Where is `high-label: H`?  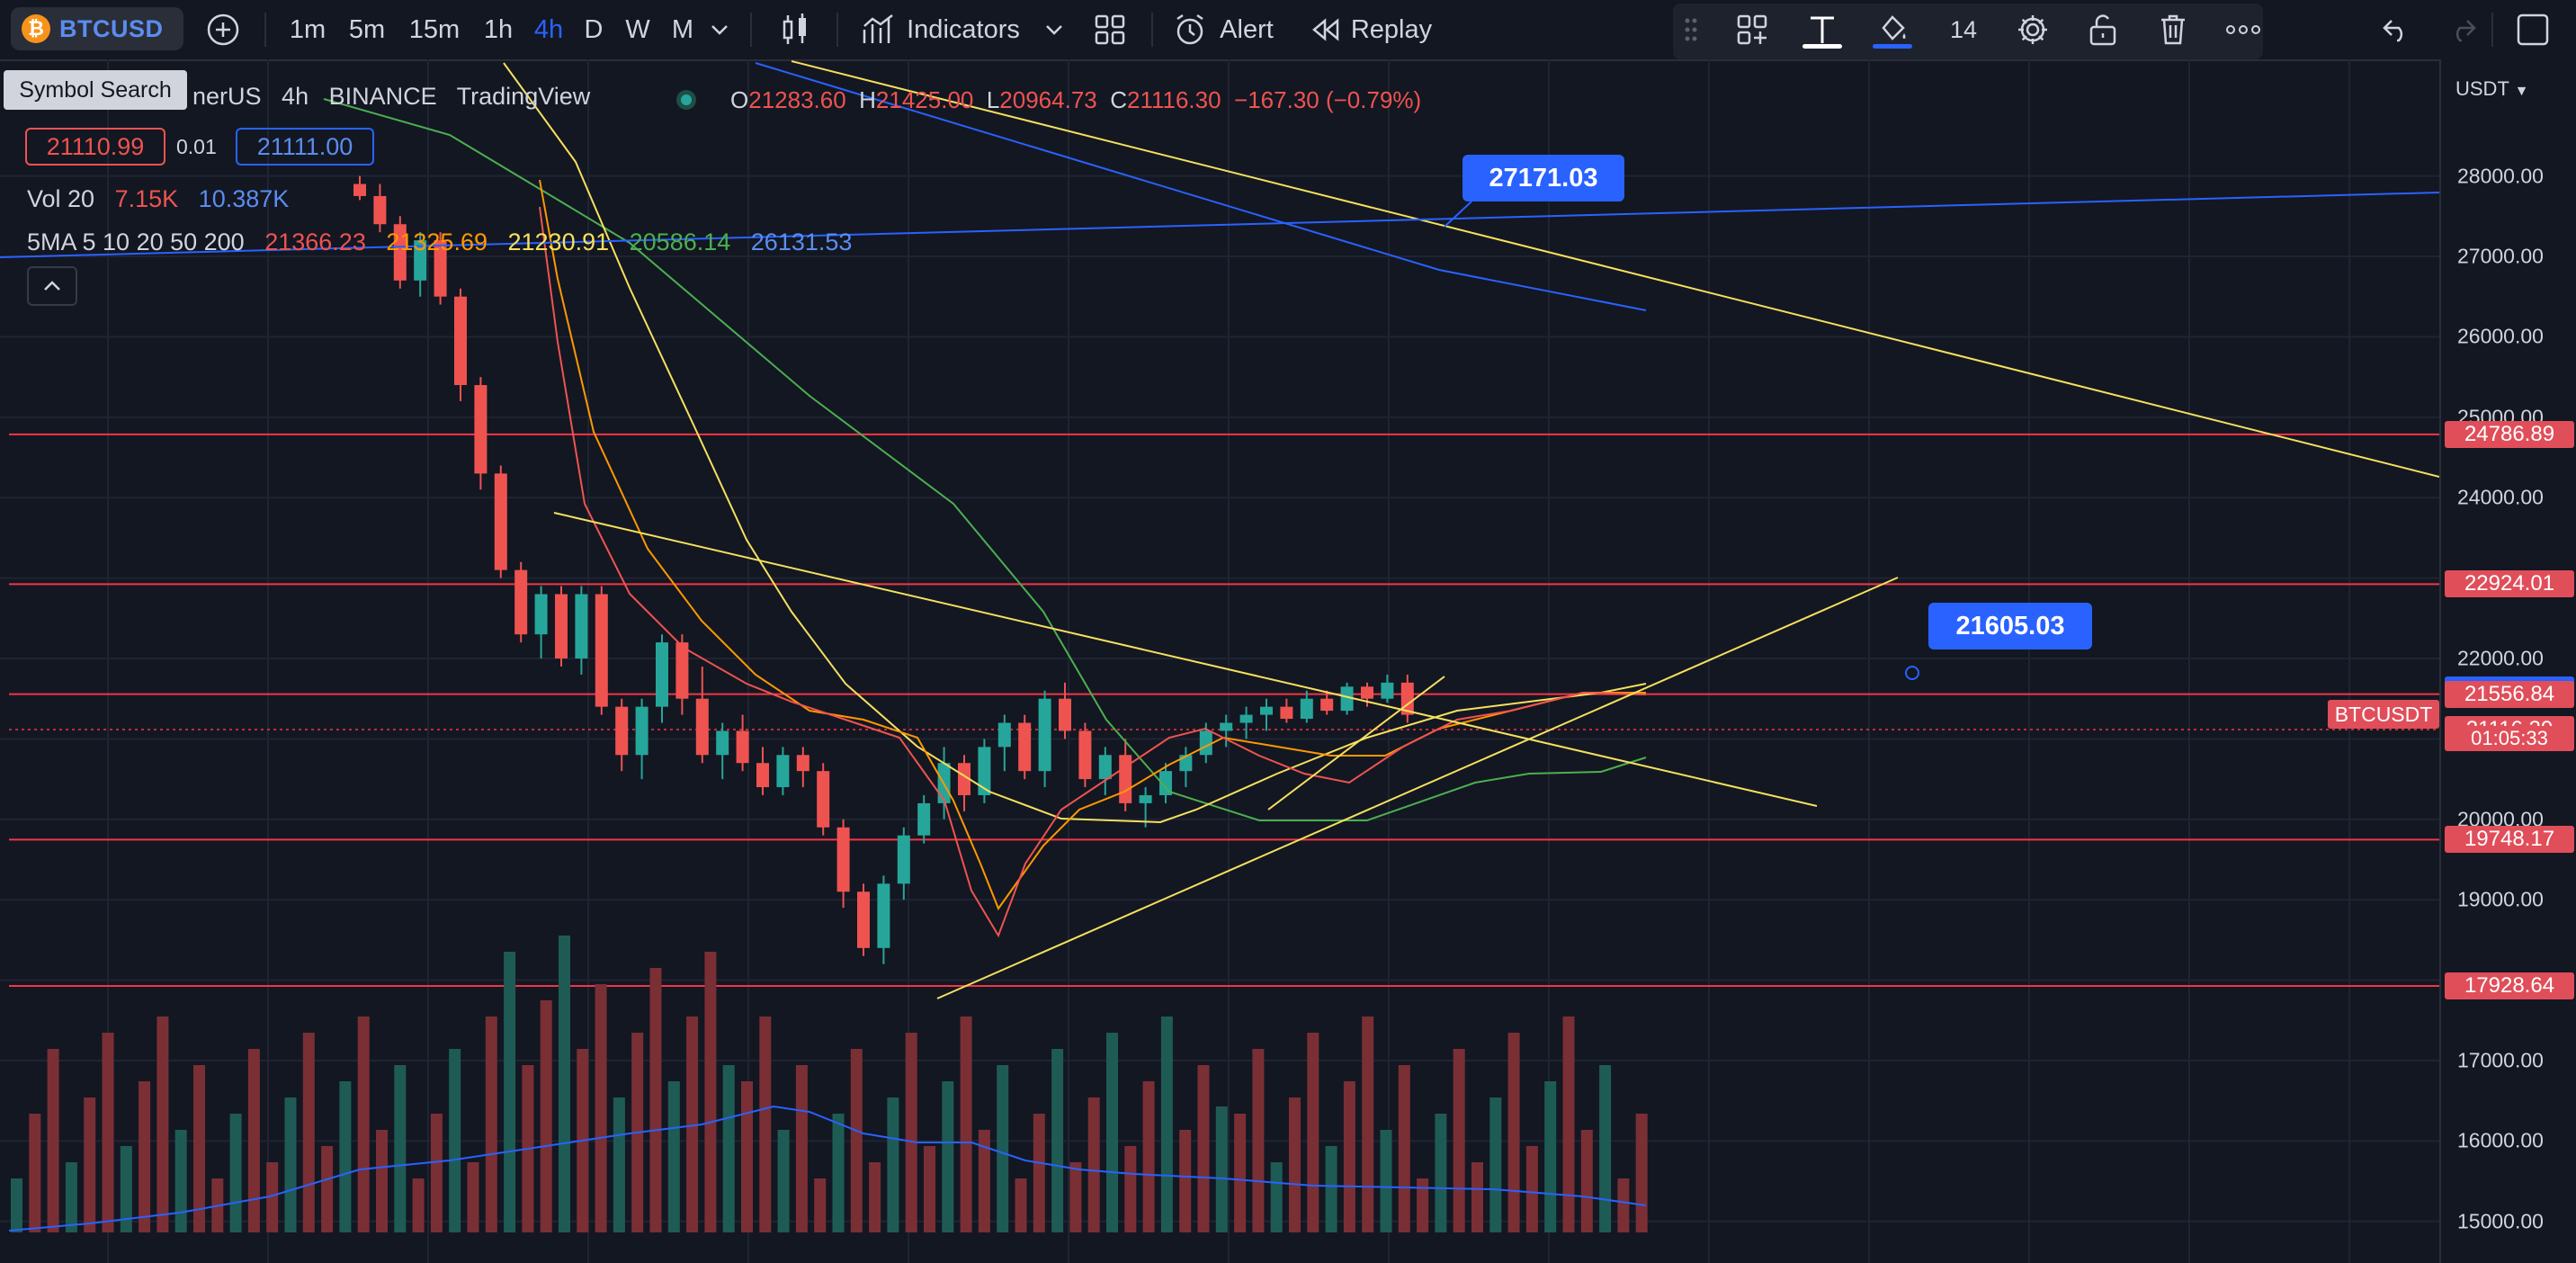
high-label: H is located at coordinates (867, 99).